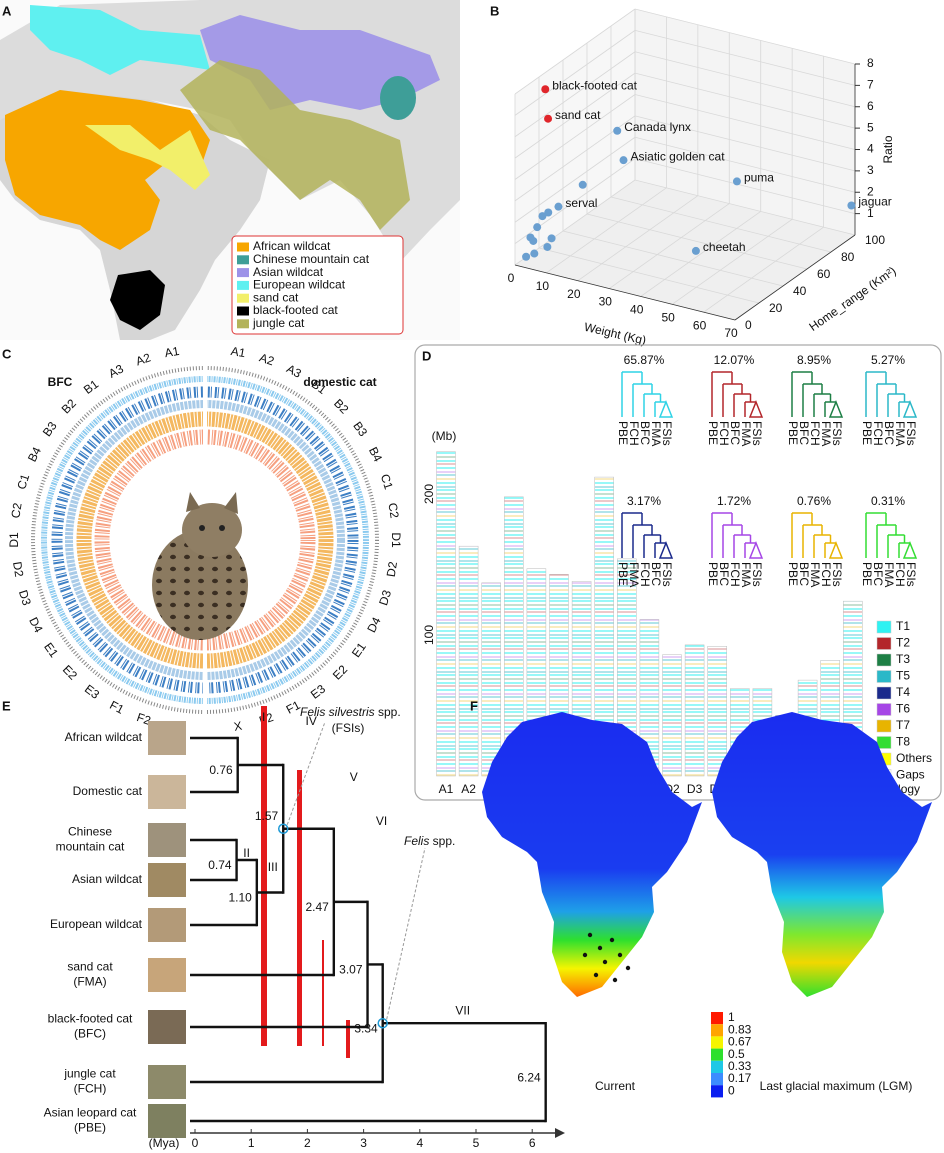 This screenshot has width=944, height=1153. Describe the element at coordinates (104, 737) in the screenshot. I see `species-label: African wildcat` at that location.